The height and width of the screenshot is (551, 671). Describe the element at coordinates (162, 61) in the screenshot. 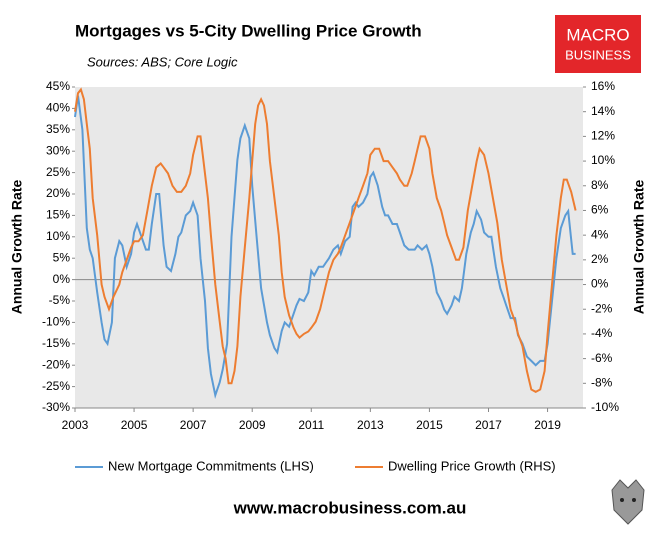

I see `subtitle: Sources: ABS; Core Logic` at that location.